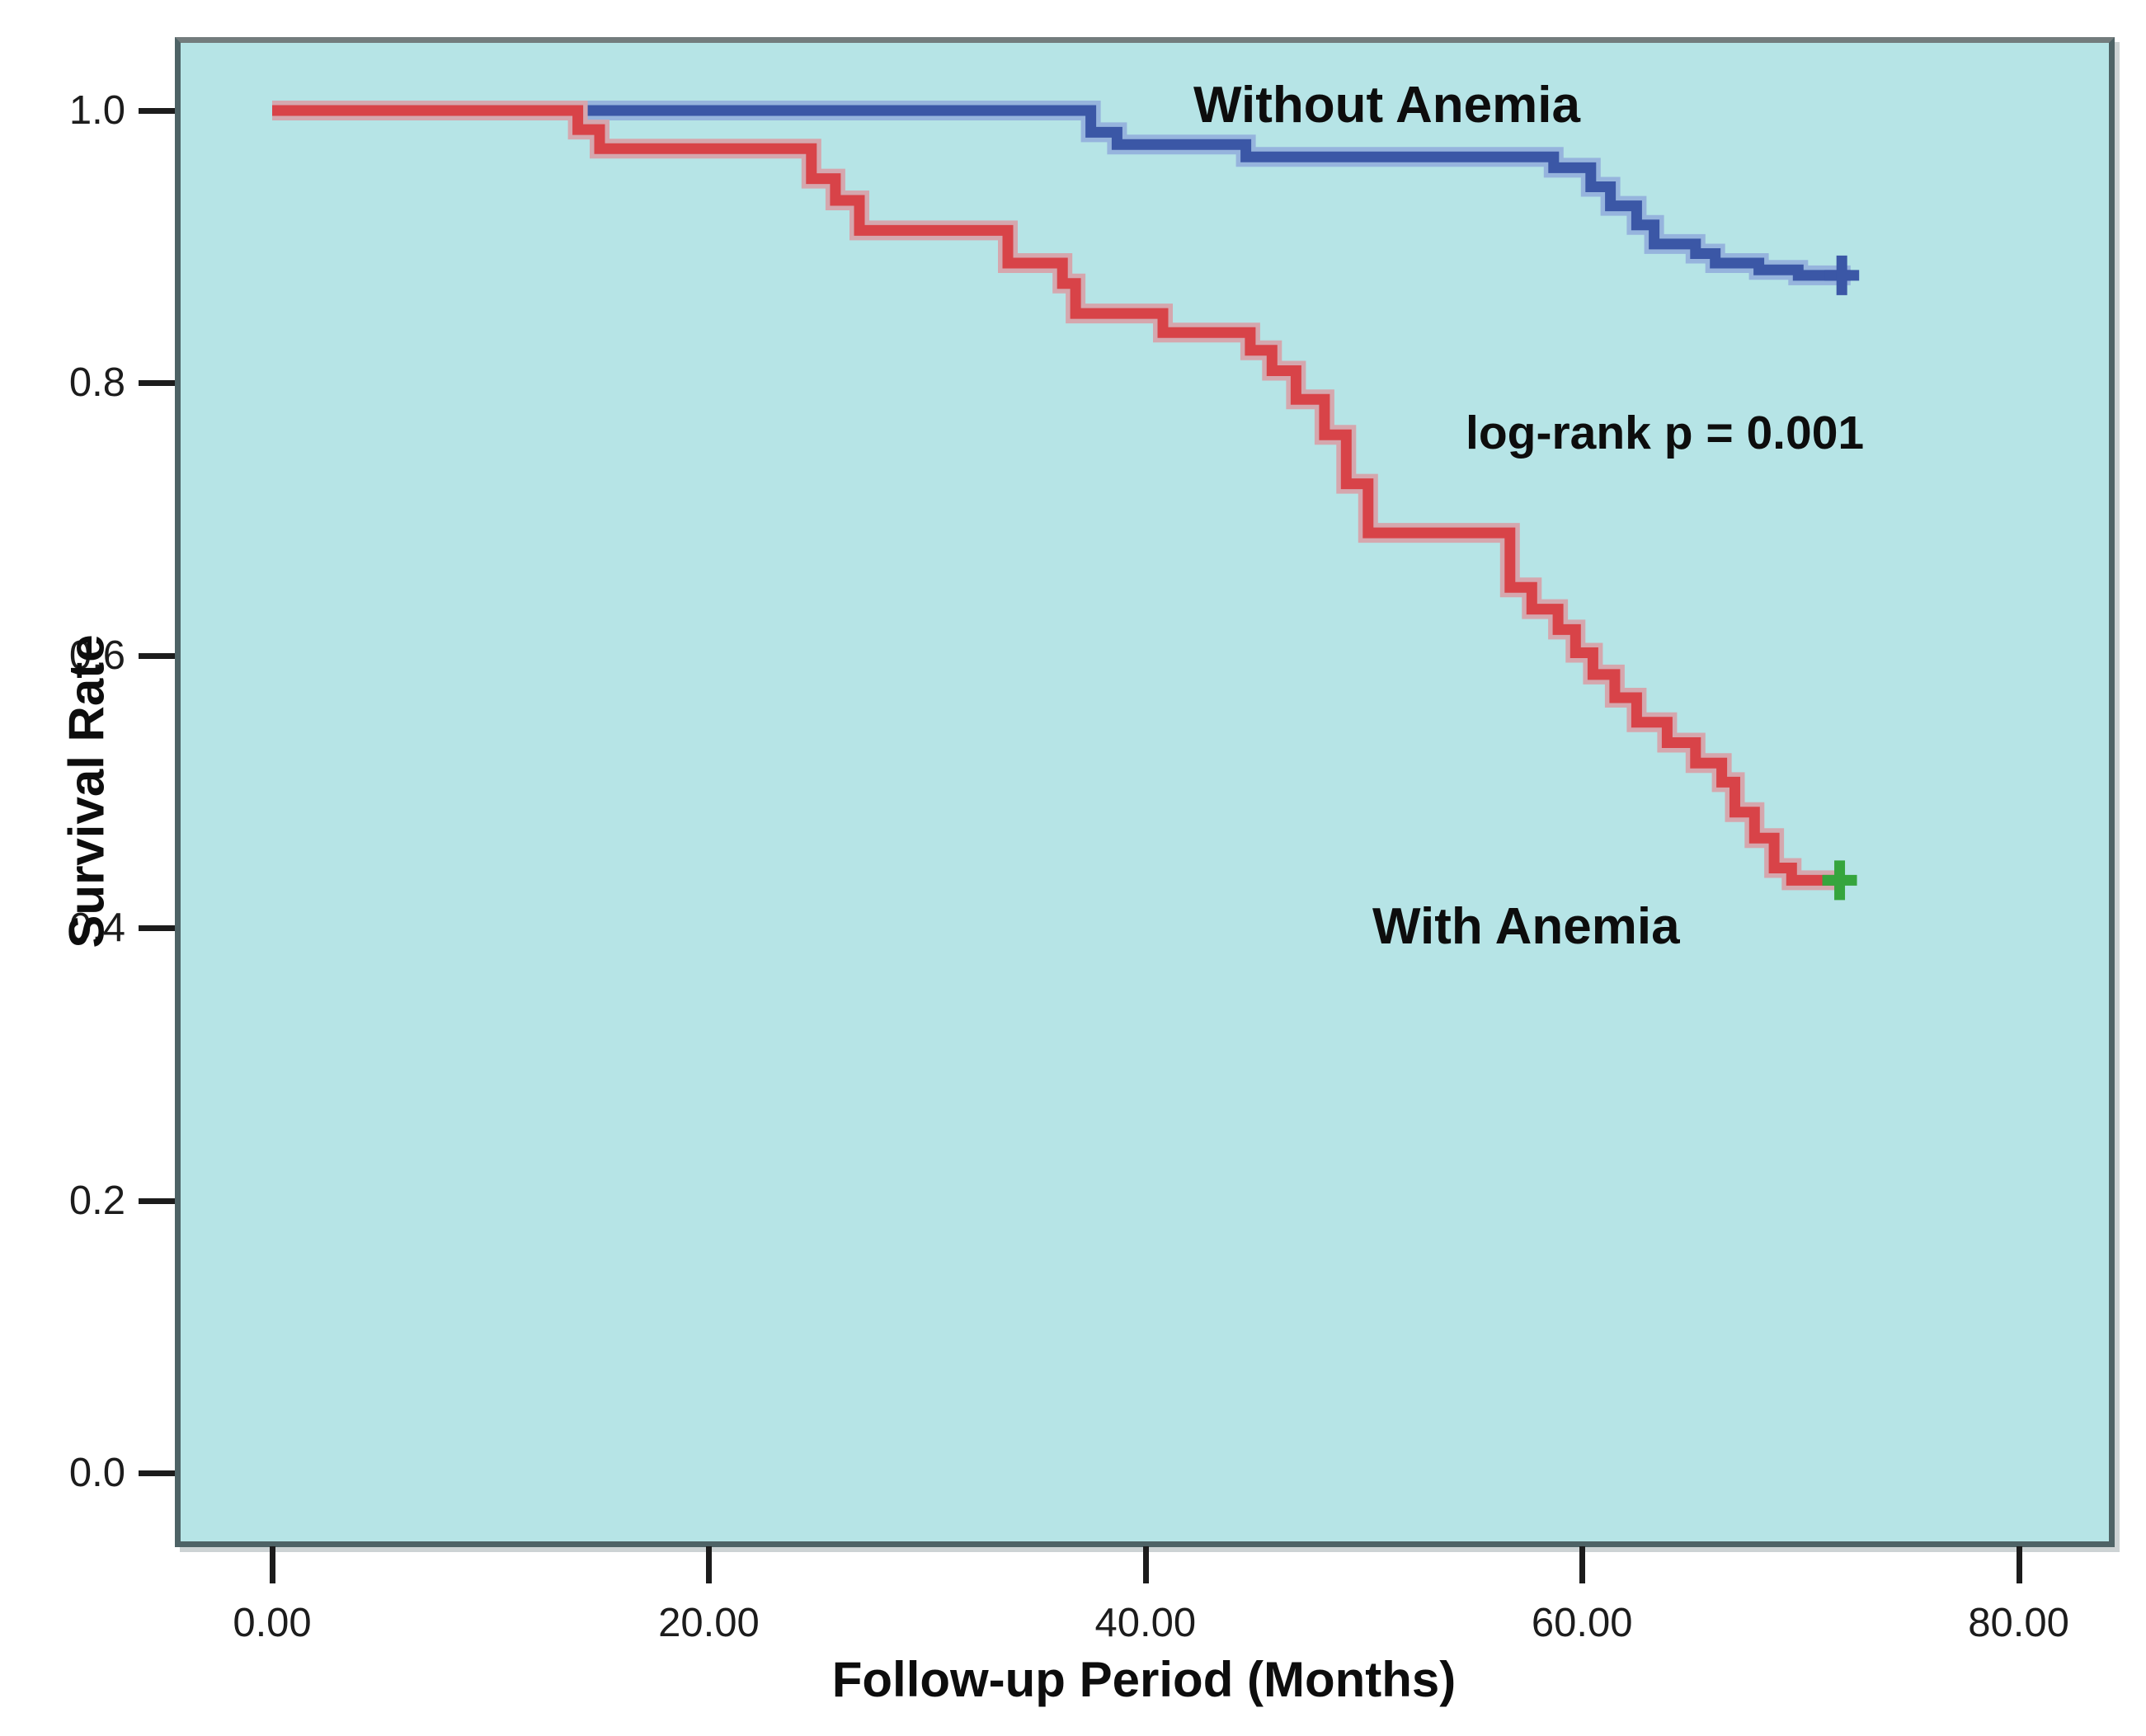 The image size is (2146, 1736). Describe the element at coordinates (87, 791) in the screenshot. I see `y-axis-title: Survival Rate` at that location.